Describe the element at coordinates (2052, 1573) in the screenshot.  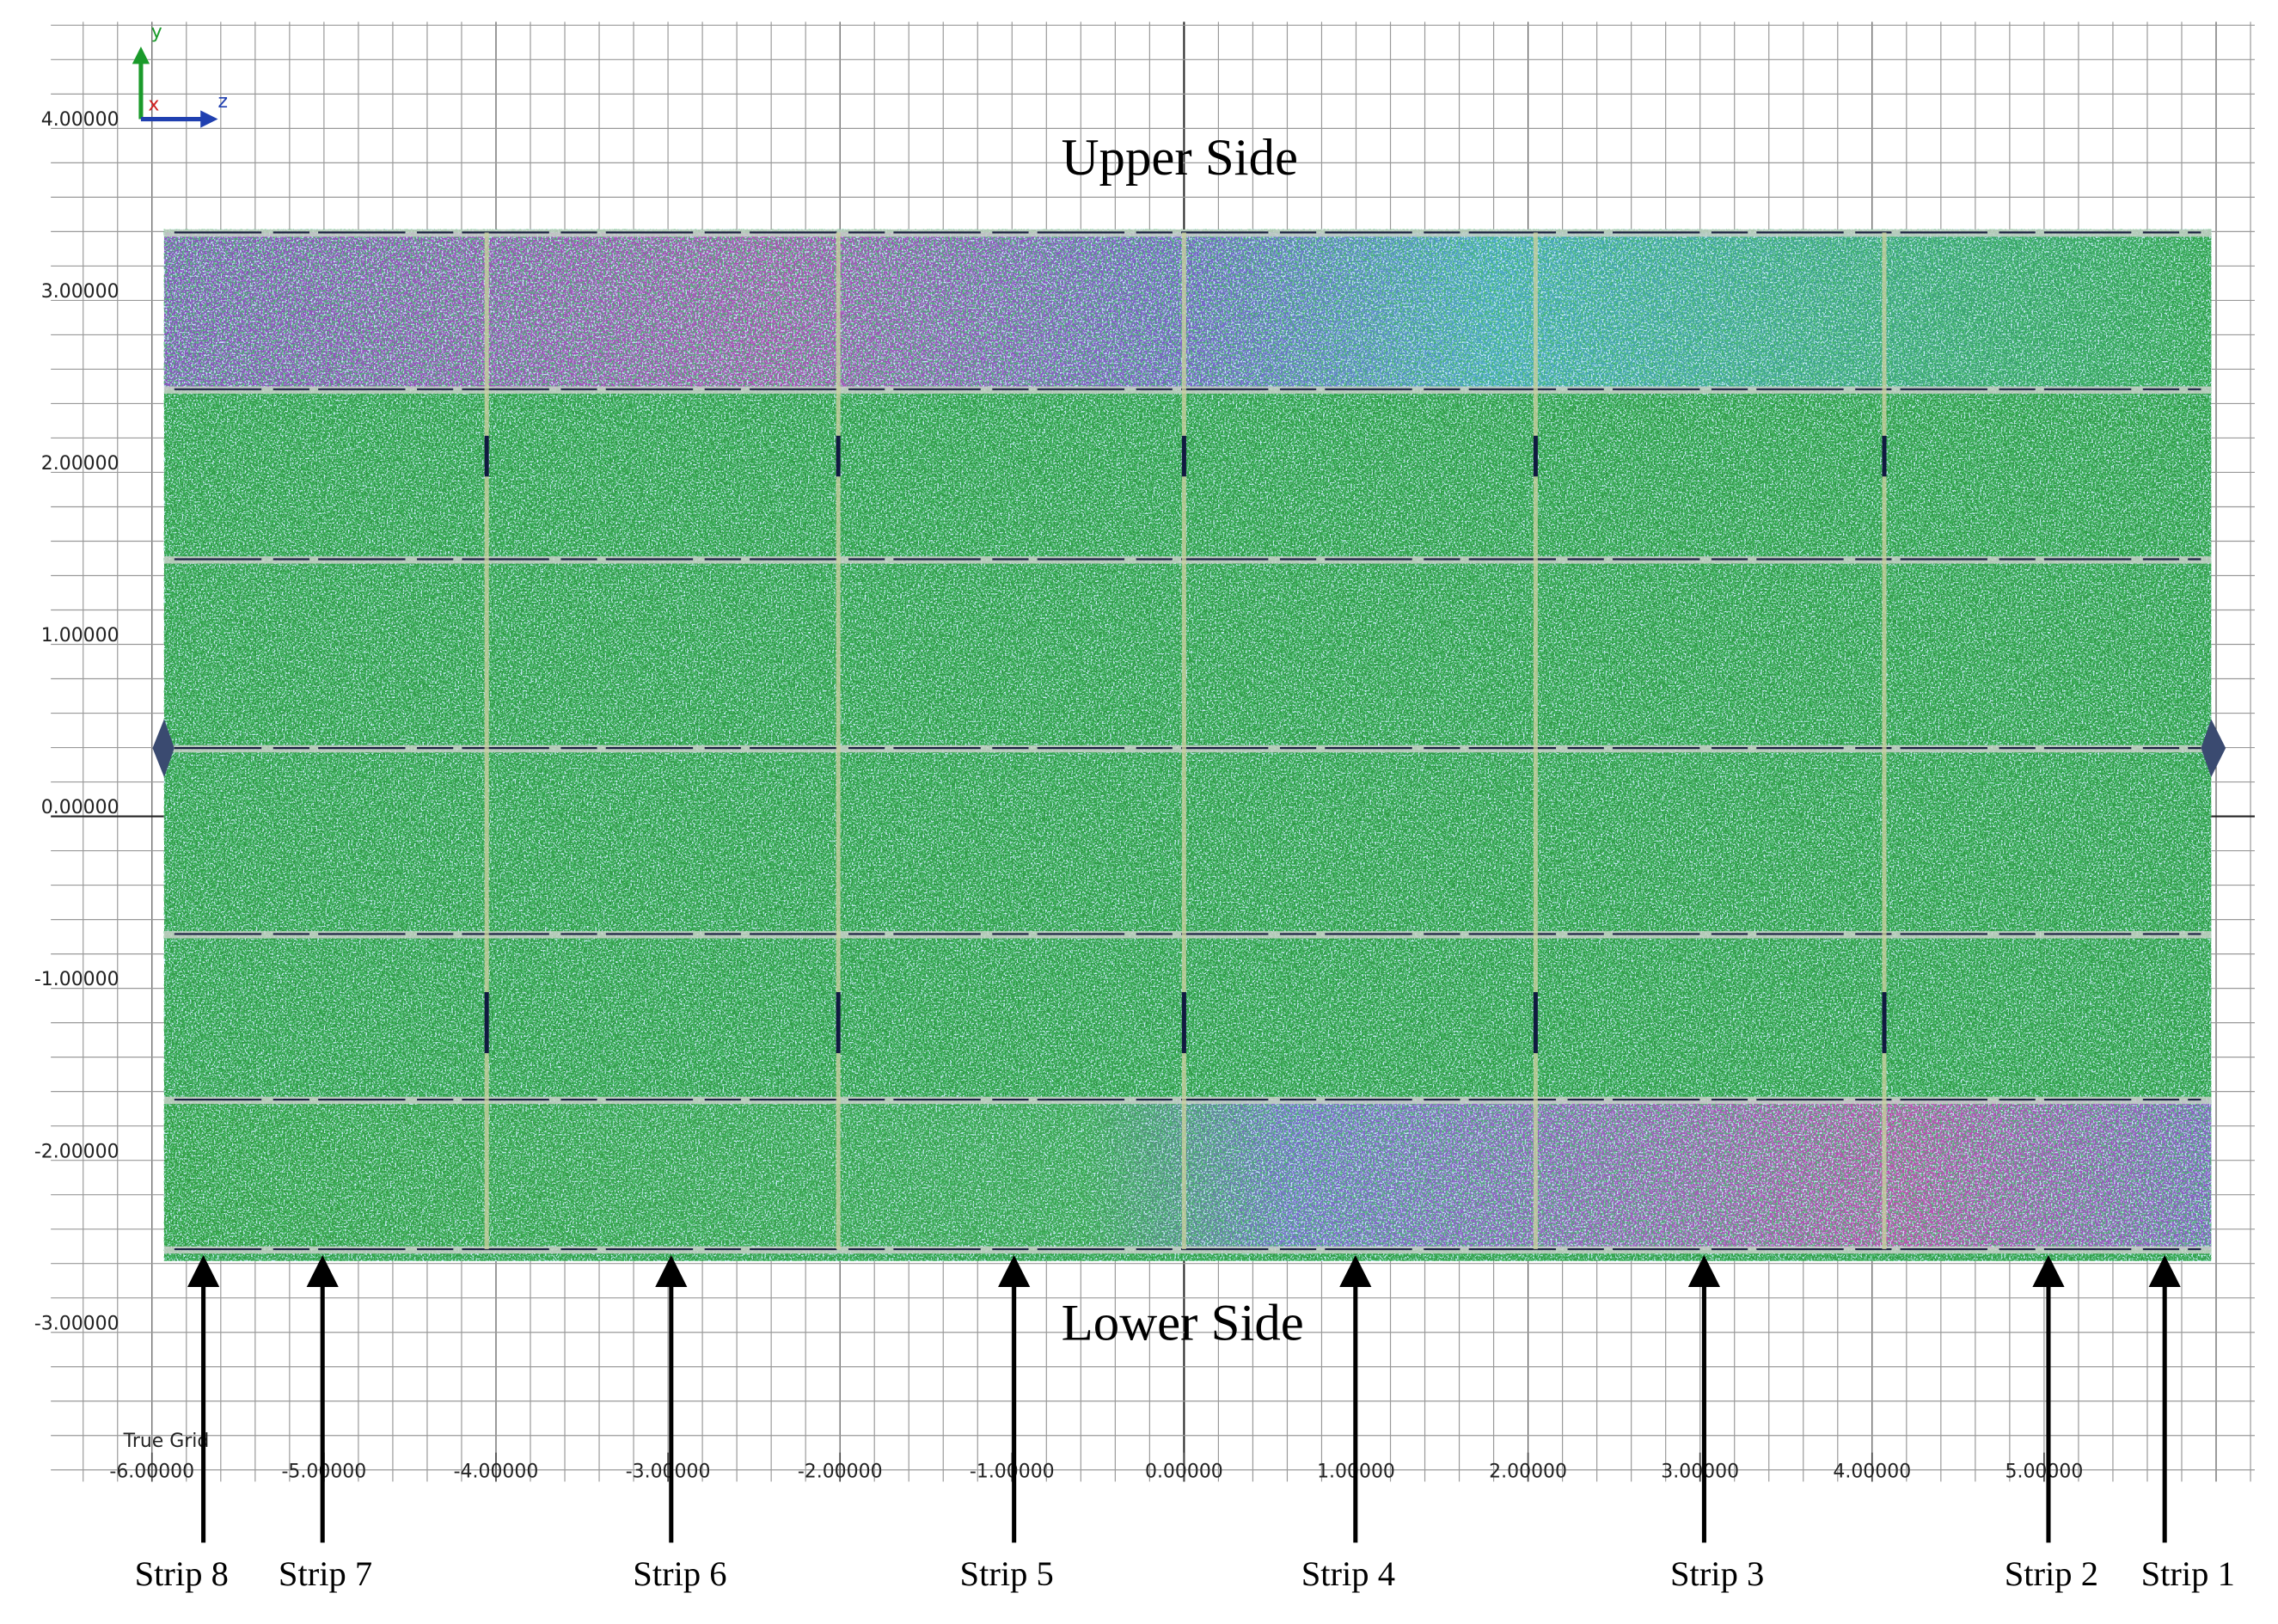
I see `strip-label: Strip 2` at that location.